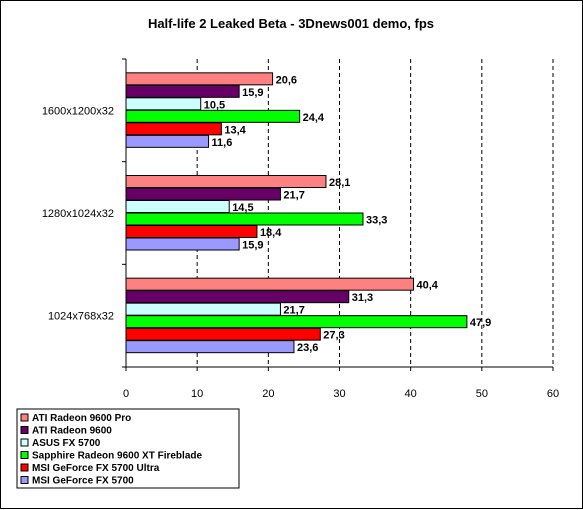  What do you see at coordinates (117, 456) in the screenshot?
I see `legend-label: Sapphire Radeon 9600 XT Fireblade` at bounding box center [117, 456].